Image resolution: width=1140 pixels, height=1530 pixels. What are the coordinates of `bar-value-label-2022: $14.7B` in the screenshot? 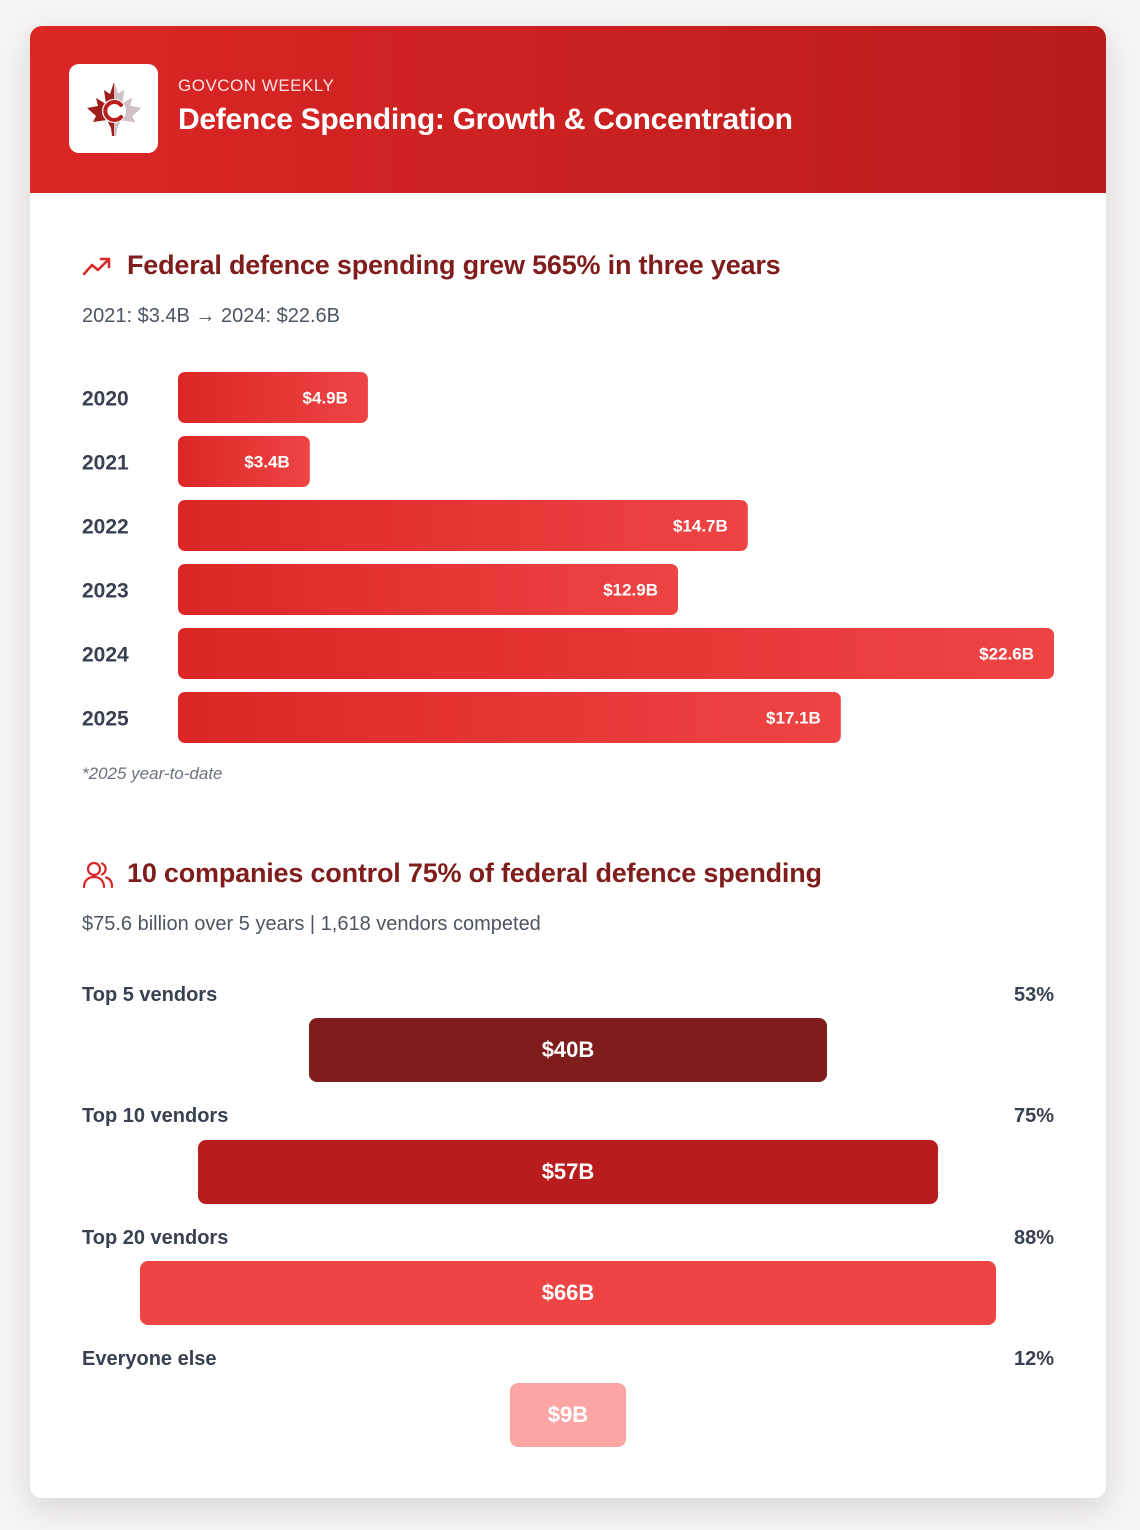 It's located at (700, 526).